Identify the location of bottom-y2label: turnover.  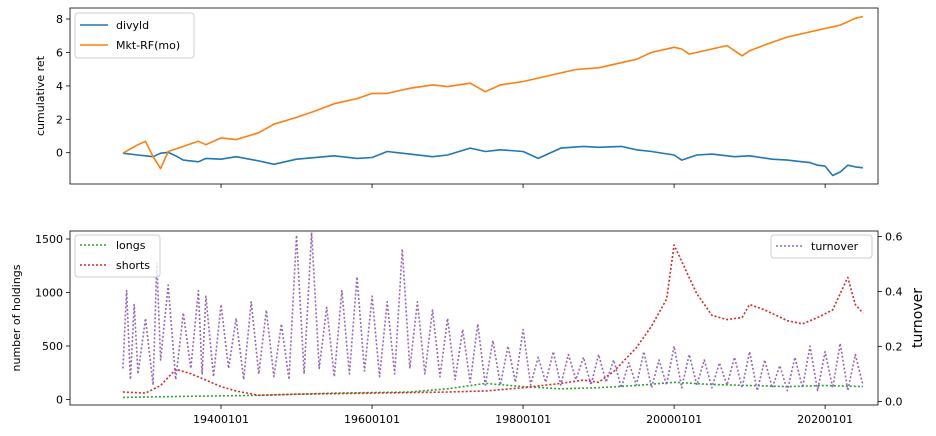
(918, 318).